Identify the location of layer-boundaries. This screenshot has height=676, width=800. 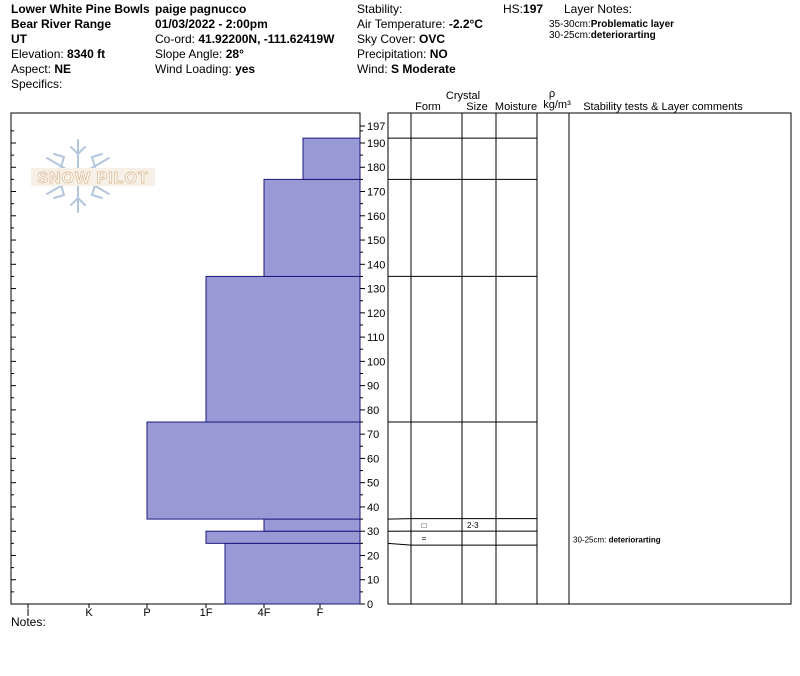
(462, 341).